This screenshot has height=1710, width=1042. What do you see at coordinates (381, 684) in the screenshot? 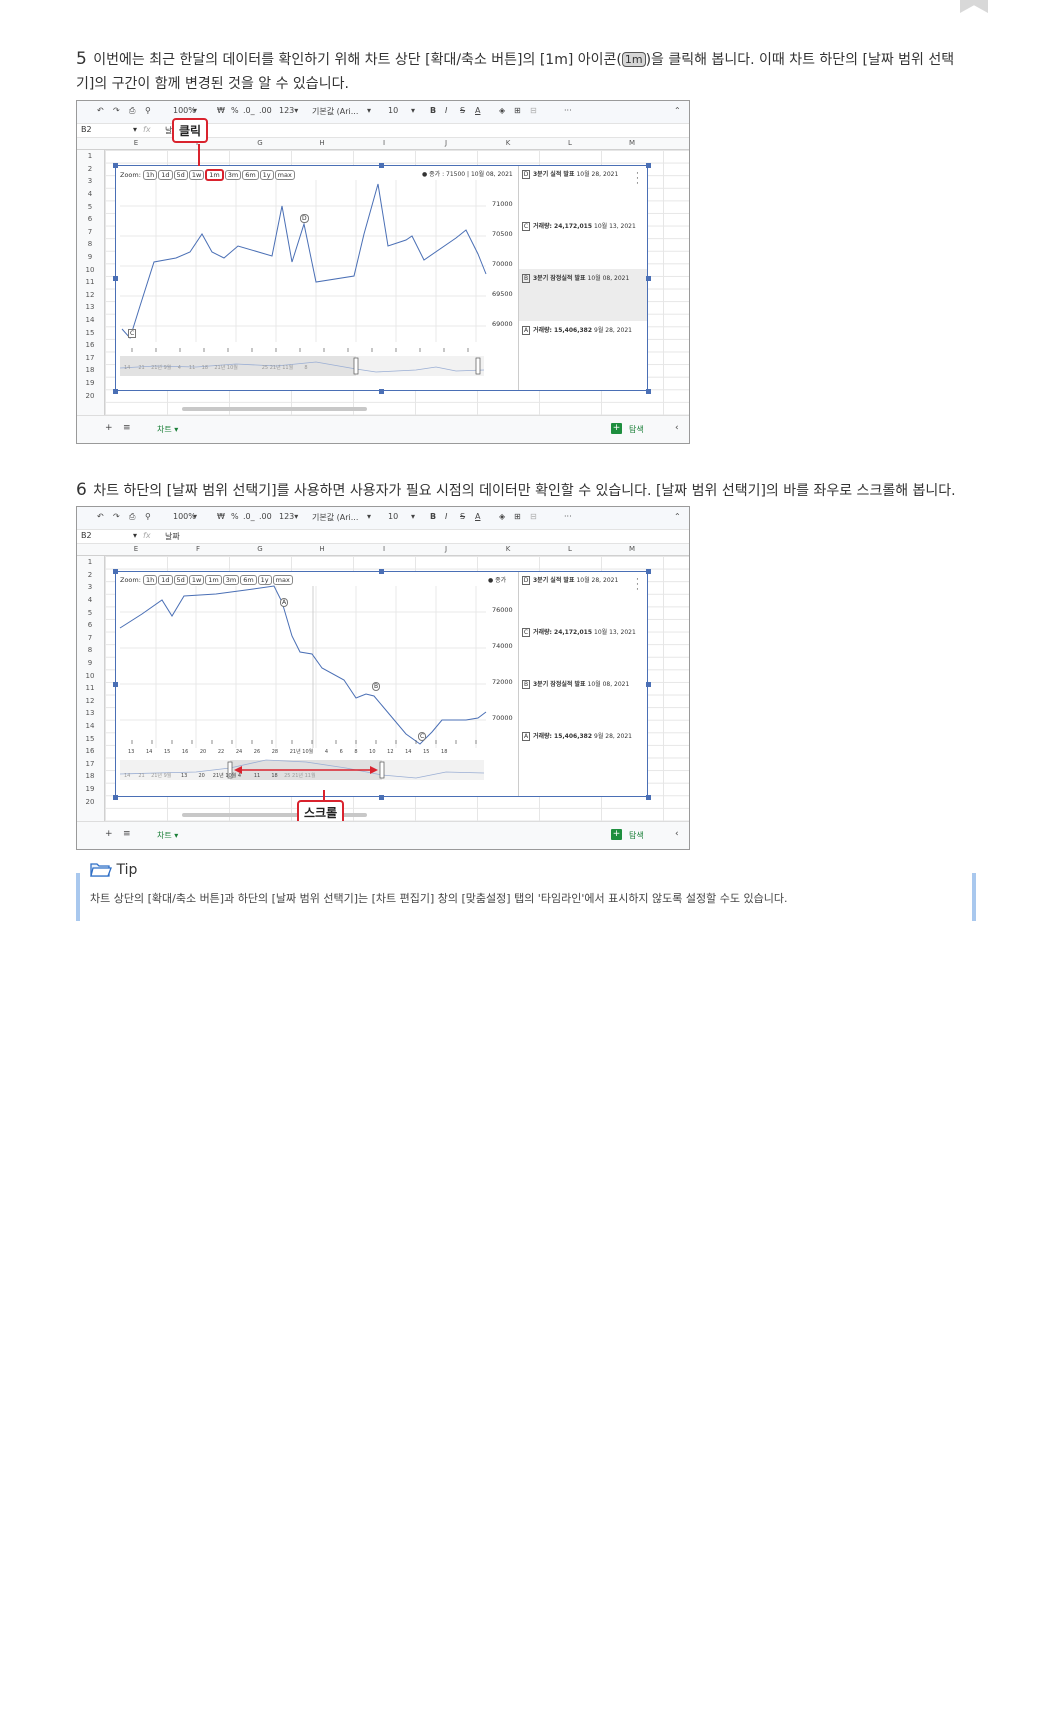
I see `timeline-chart: Zoom: 1h 1d 5d 1w 1m 3m 6m 1y max ● 종가 A B C` at bounding box center [381, 684].